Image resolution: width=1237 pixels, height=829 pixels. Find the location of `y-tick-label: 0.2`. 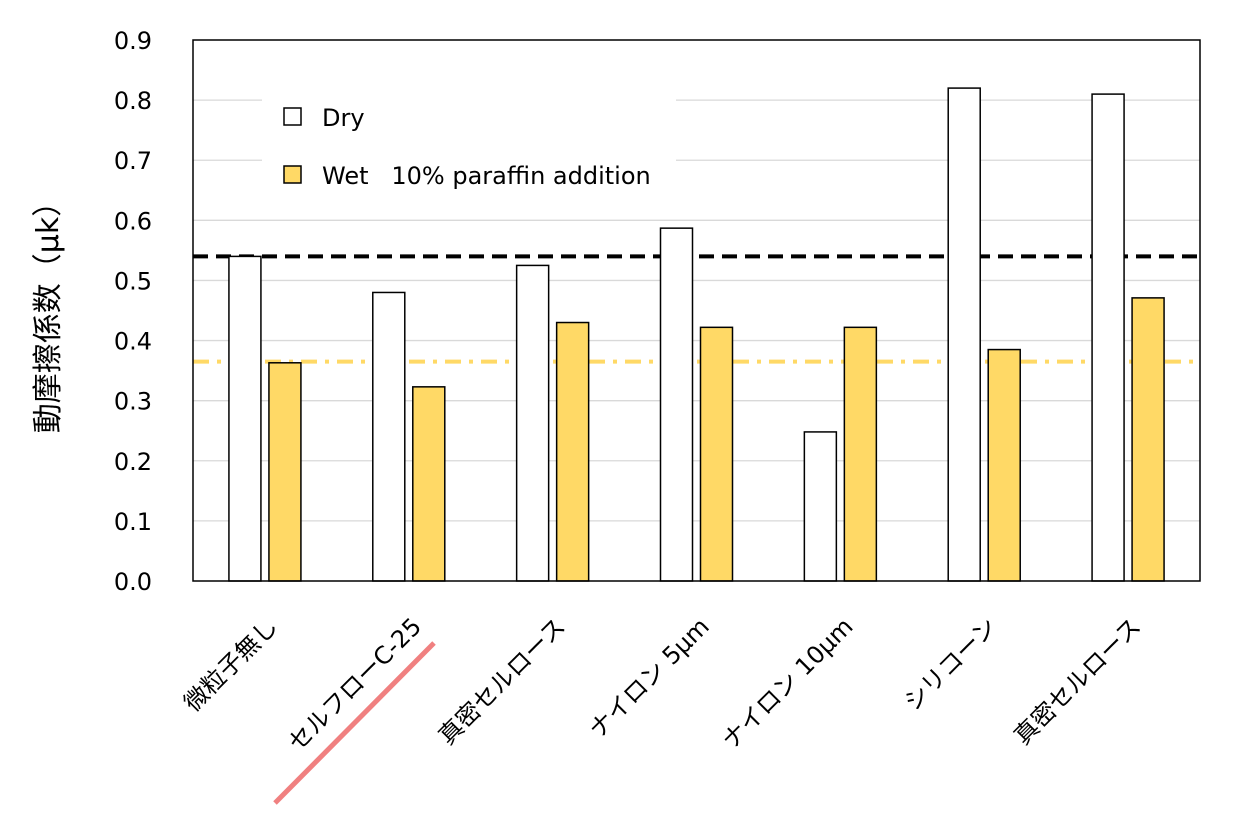

y-tick-label: 0.2 is located at coordinates (133, 462).